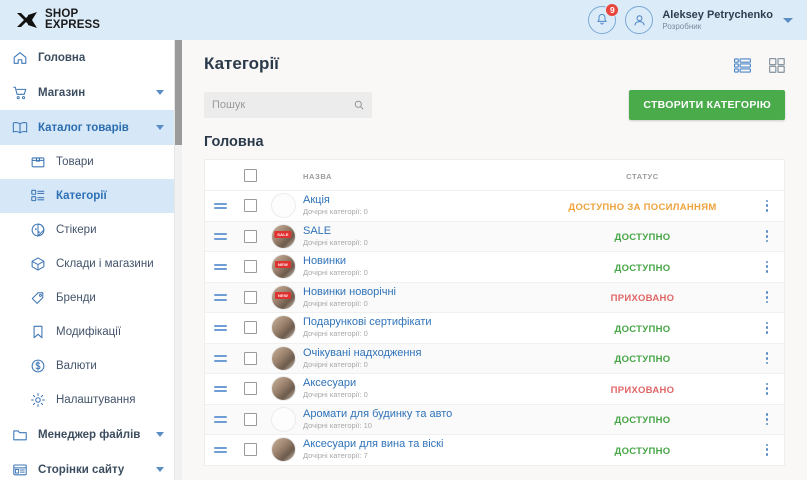 The image size is (807, 480). Describe the element at coordinates (87, 92) in the screenshot. I see `sidebar-item-магазин: Магазин` at that location.